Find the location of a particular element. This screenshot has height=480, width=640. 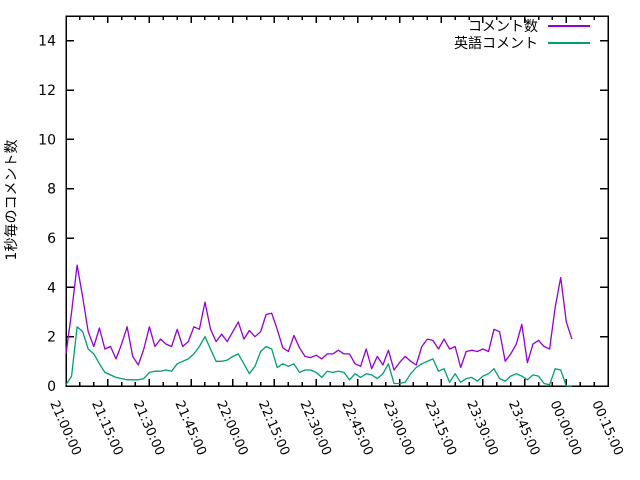

x-tick-label: 21:15:00 is located at coordinates (106, 428).